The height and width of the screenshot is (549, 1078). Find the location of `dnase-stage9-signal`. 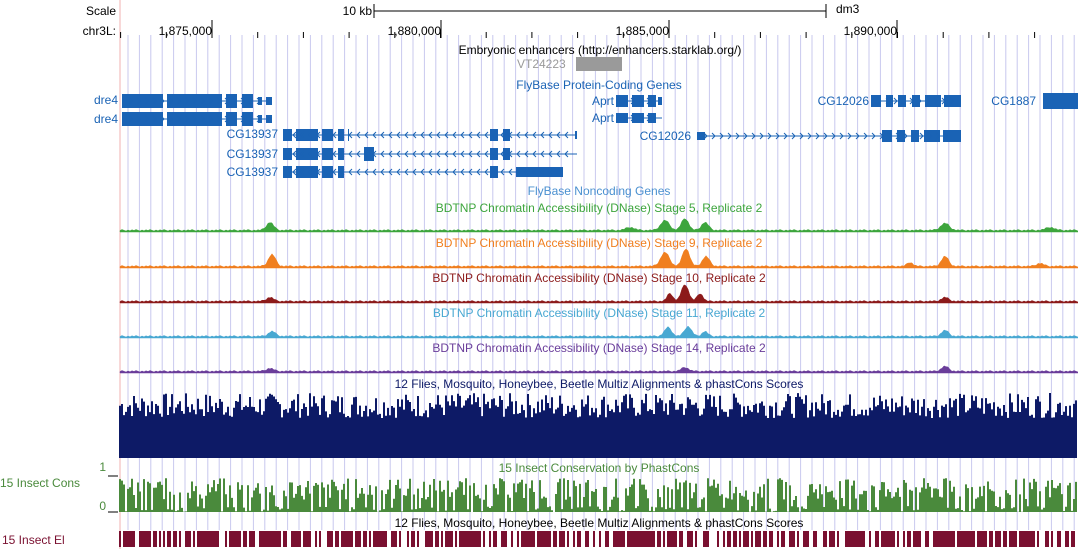

dnase-stage9-signal is located at coordinates (598, 258).